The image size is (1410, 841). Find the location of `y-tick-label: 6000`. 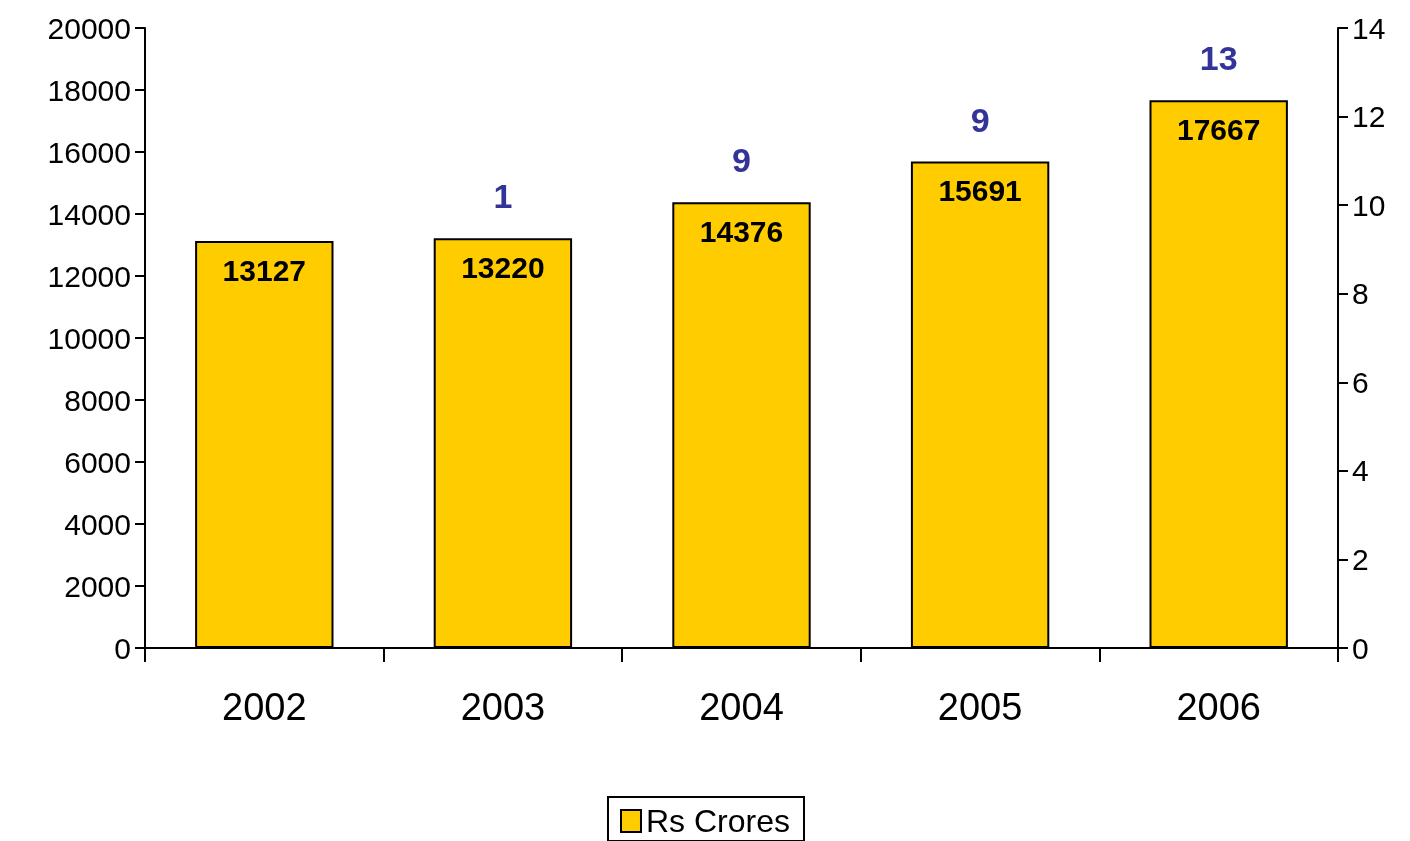

y-tick-label: 6000 is located at coordinates (97, 462).